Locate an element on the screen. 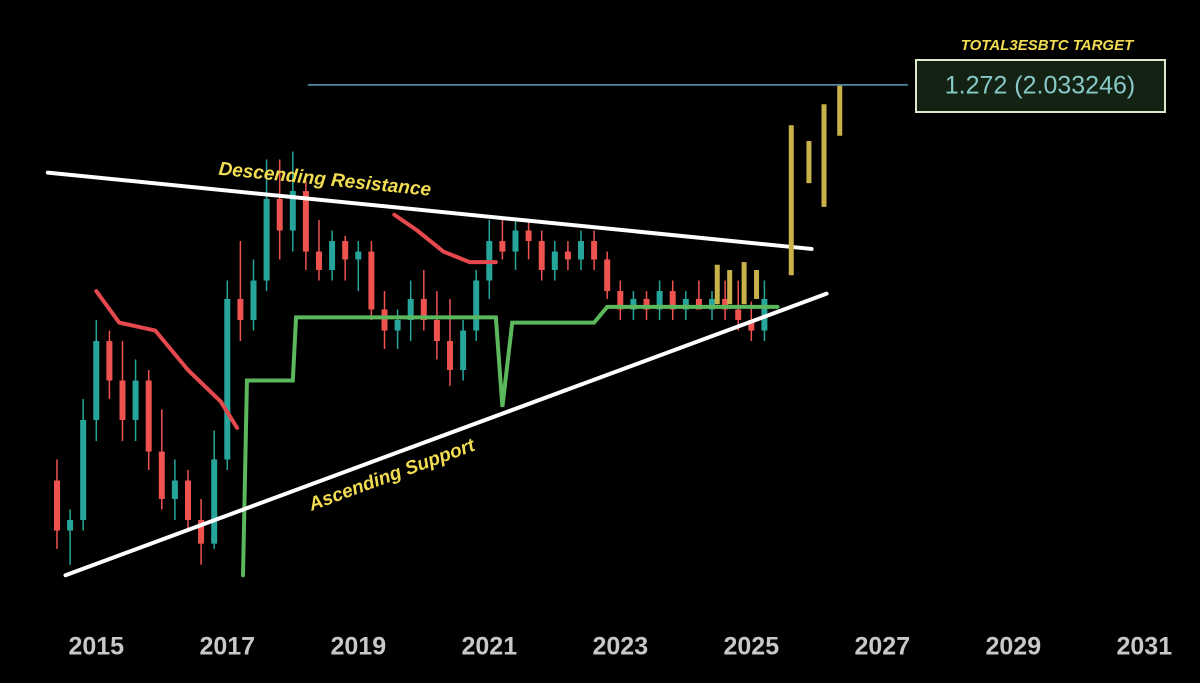  target-box is located at coordinates (1040, 86).